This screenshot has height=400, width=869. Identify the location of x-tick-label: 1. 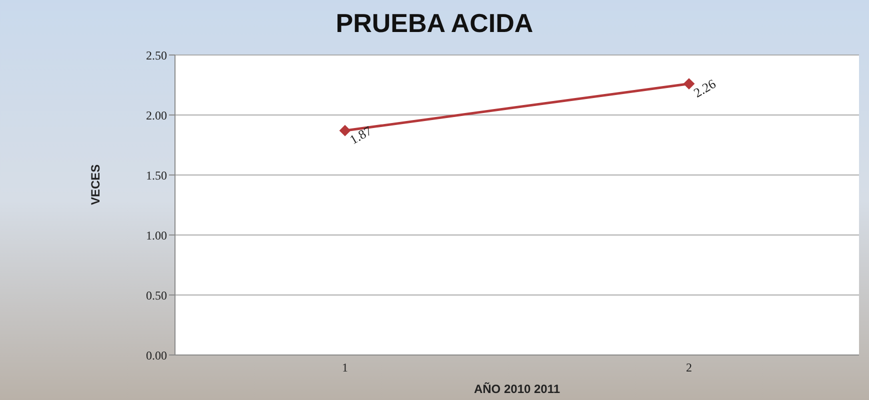
(345, 367).